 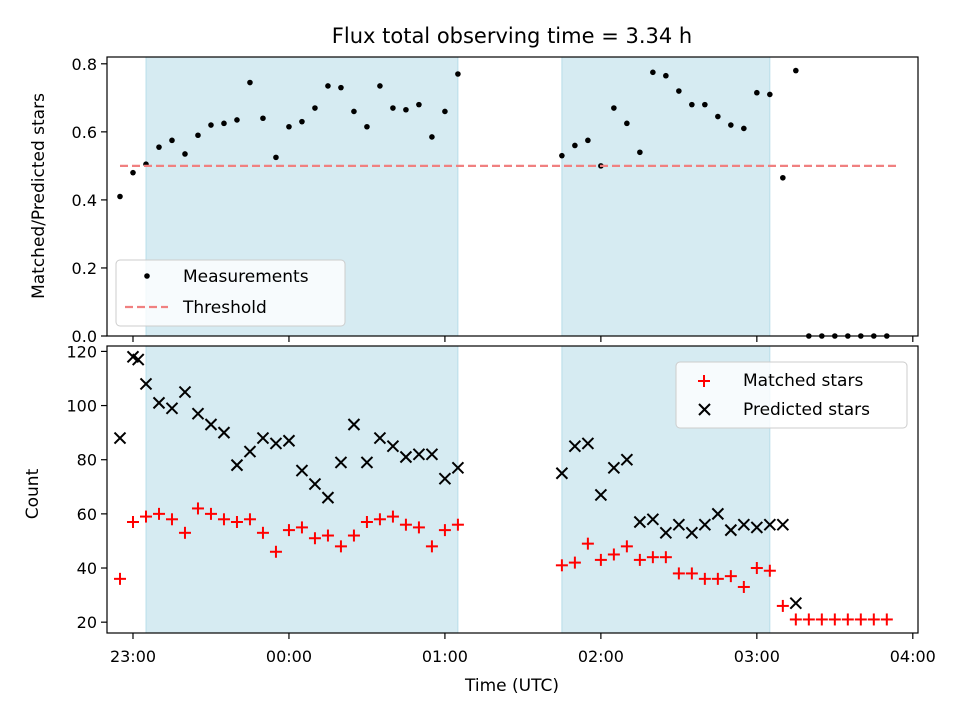 I want to click on x-tick-label: 03:00, so click(x=757, y=656).